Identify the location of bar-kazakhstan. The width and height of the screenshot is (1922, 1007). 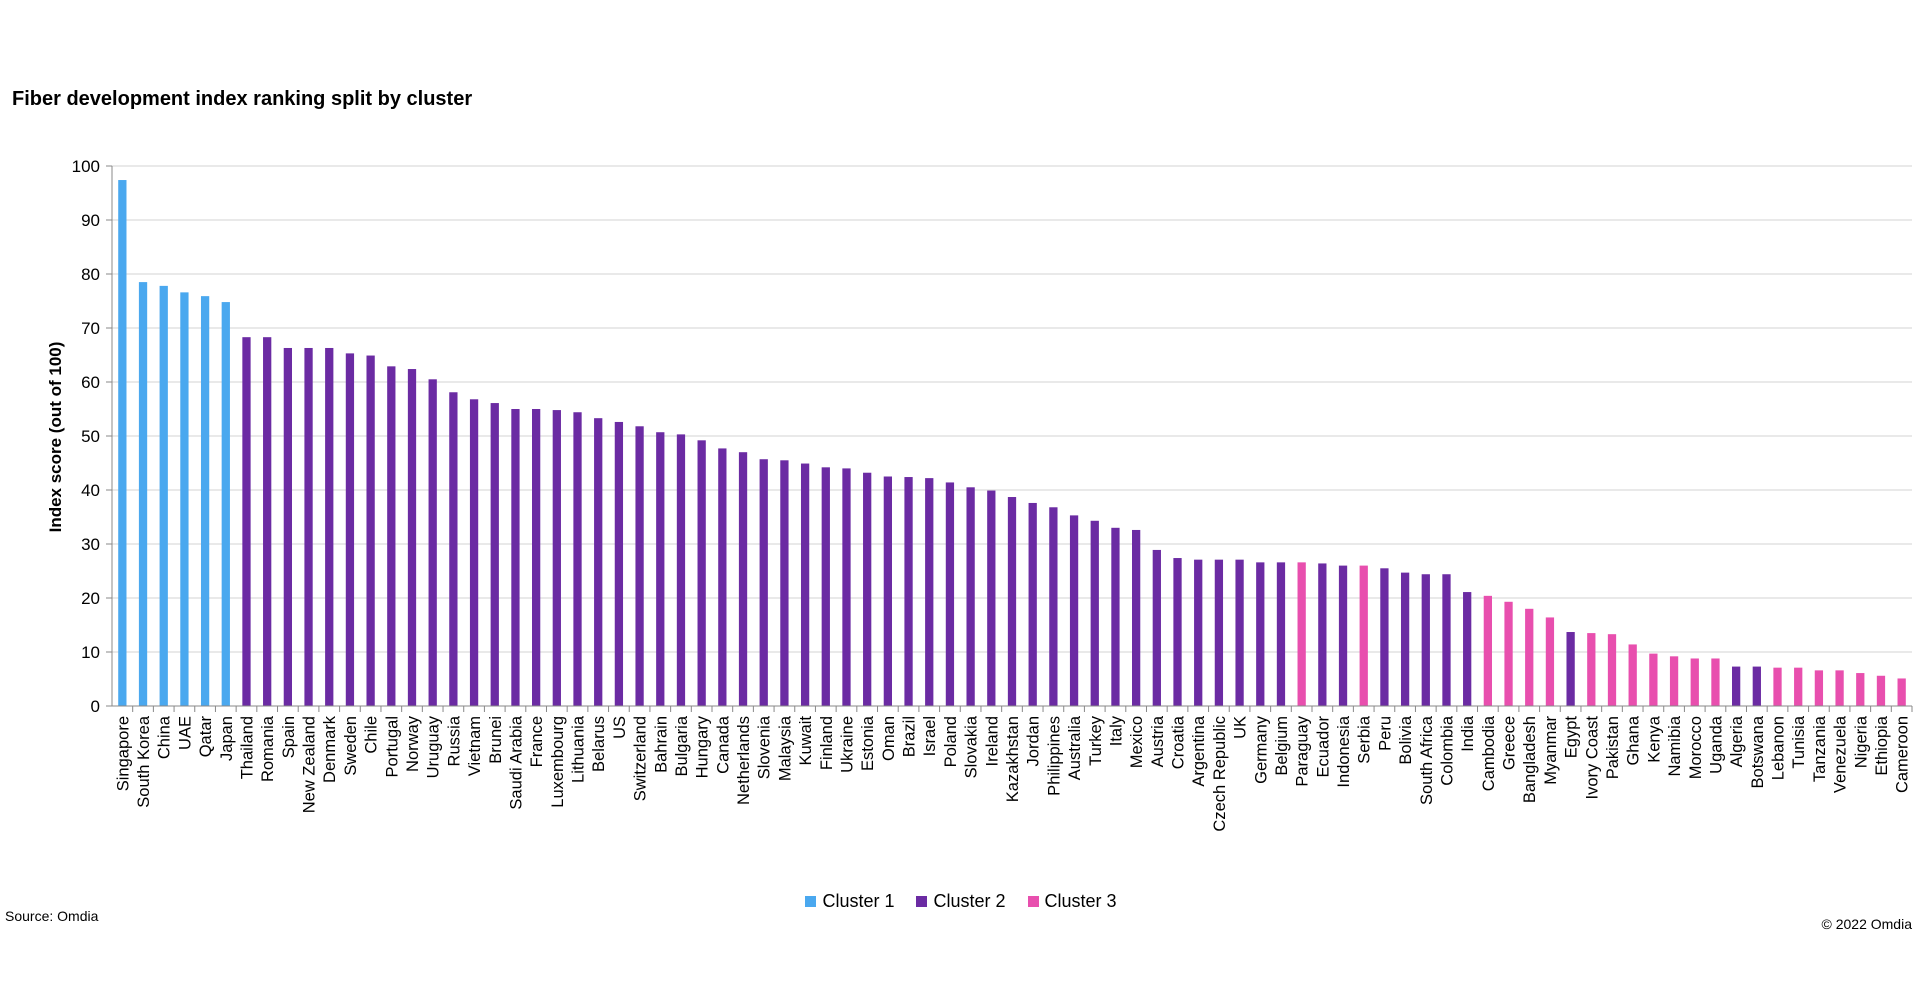
(1012, 601).